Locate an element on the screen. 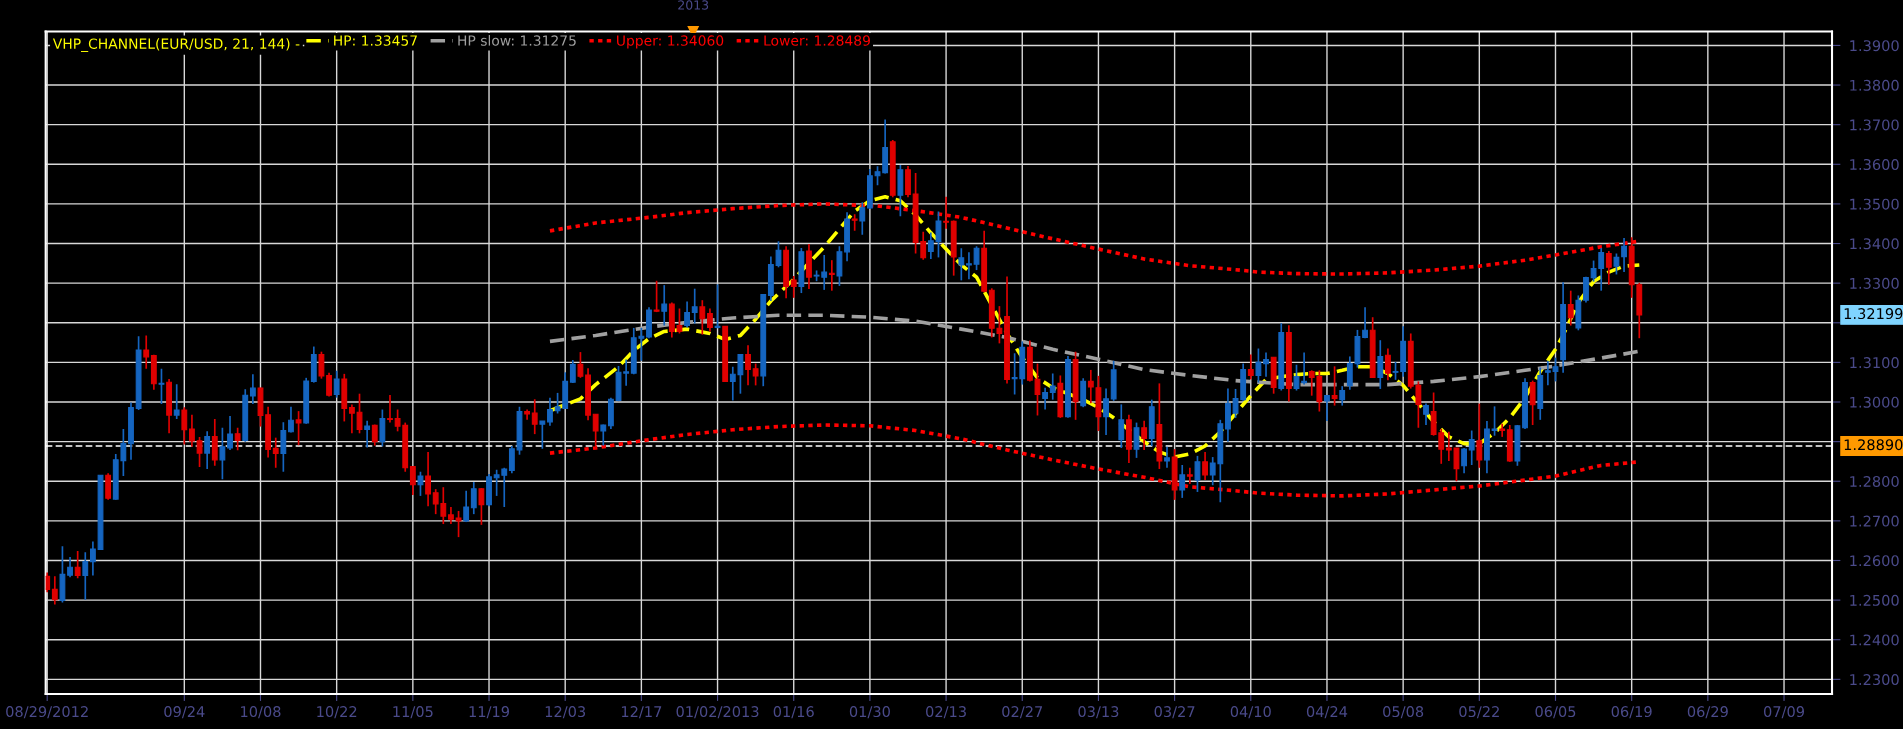  x-tick-label: 11/05 is located at coordinates (413, 712).